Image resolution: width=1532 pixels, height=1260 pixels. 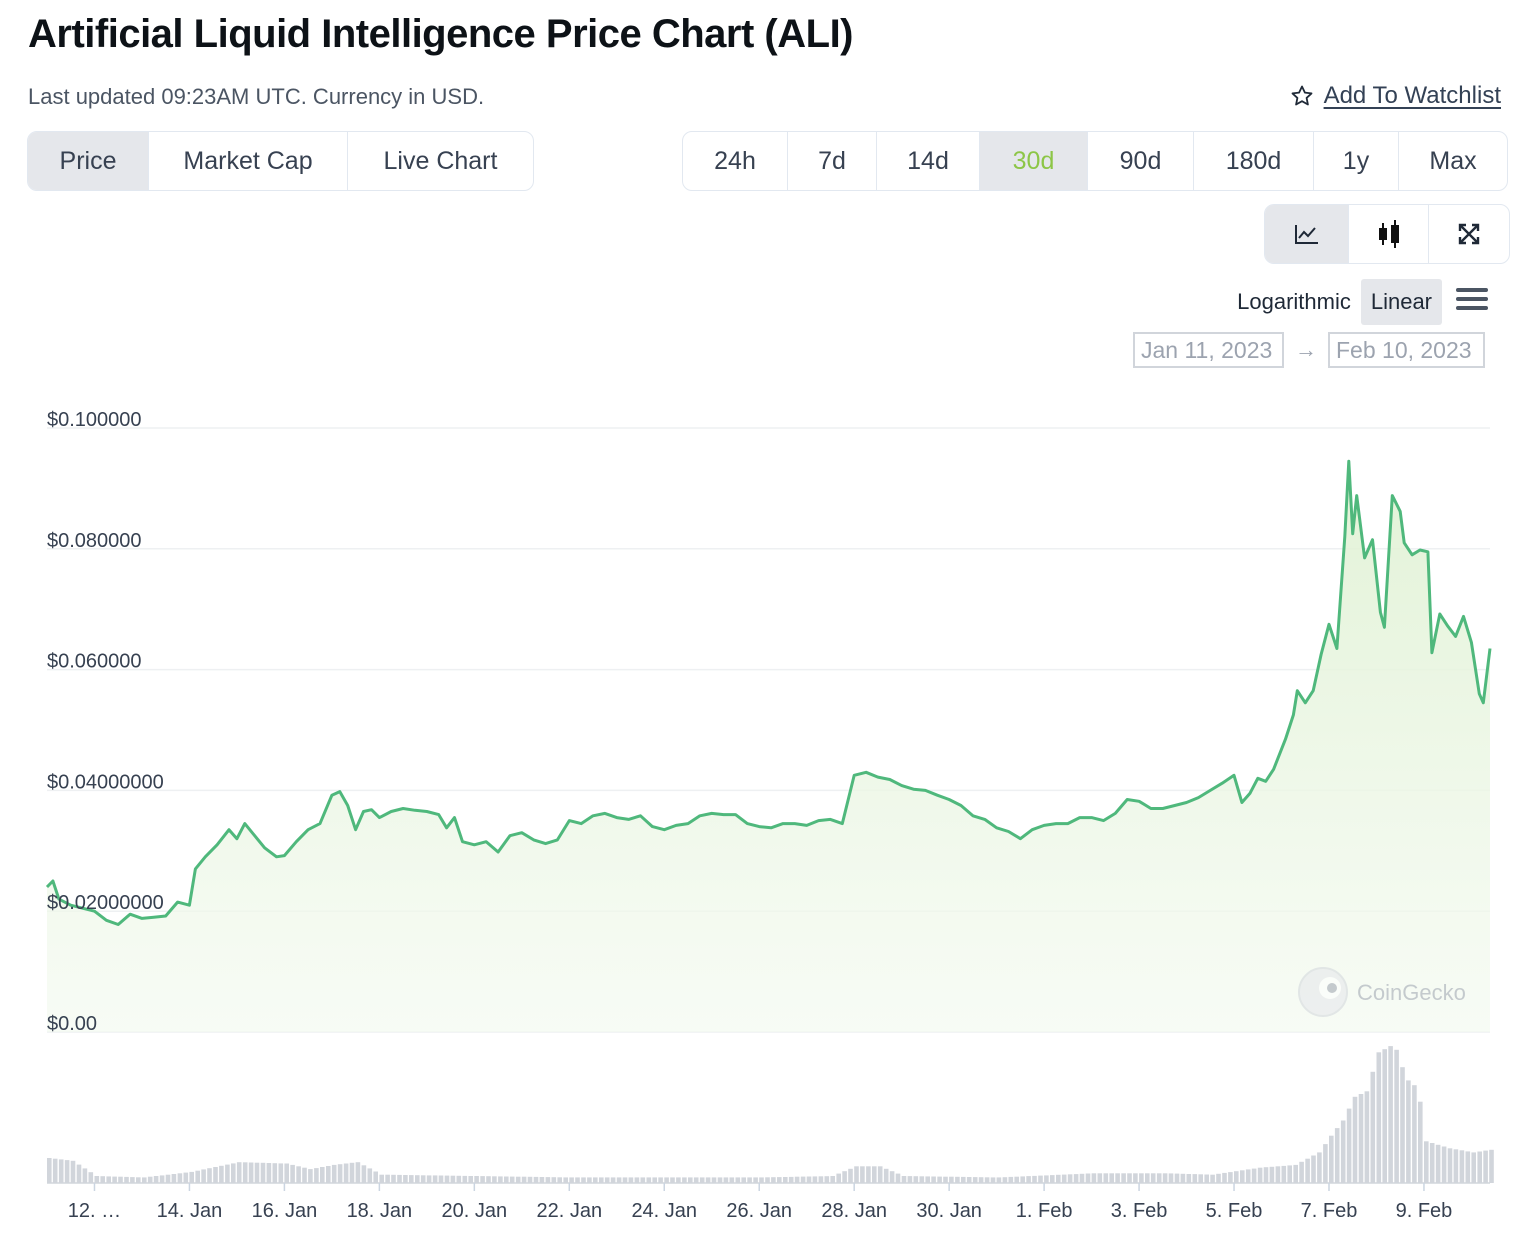 What do you see at coordinates (1208, 350) in the screenshot?
I see `date-from-input` at bounding box center [1208, 350].